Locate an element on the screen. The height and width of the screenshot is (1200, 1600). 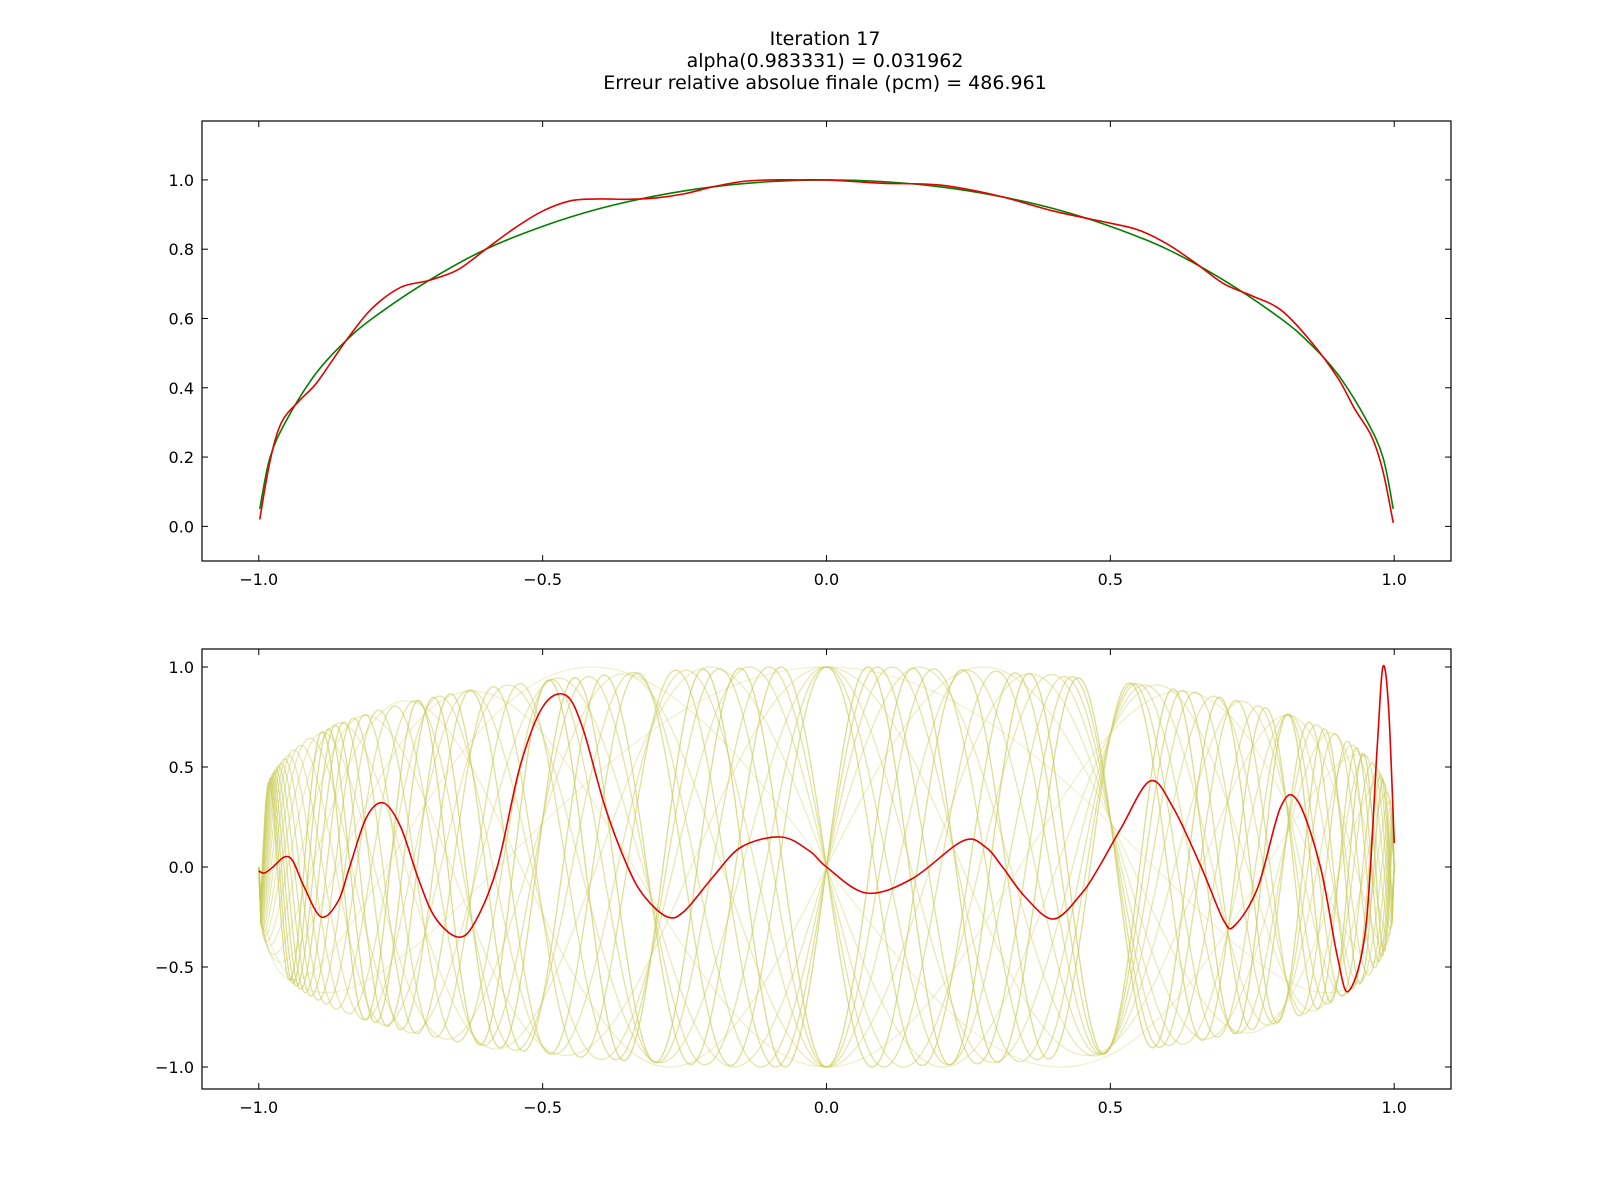
bottom-ytick-label: 0.5 is located at coordinates (181, 767).